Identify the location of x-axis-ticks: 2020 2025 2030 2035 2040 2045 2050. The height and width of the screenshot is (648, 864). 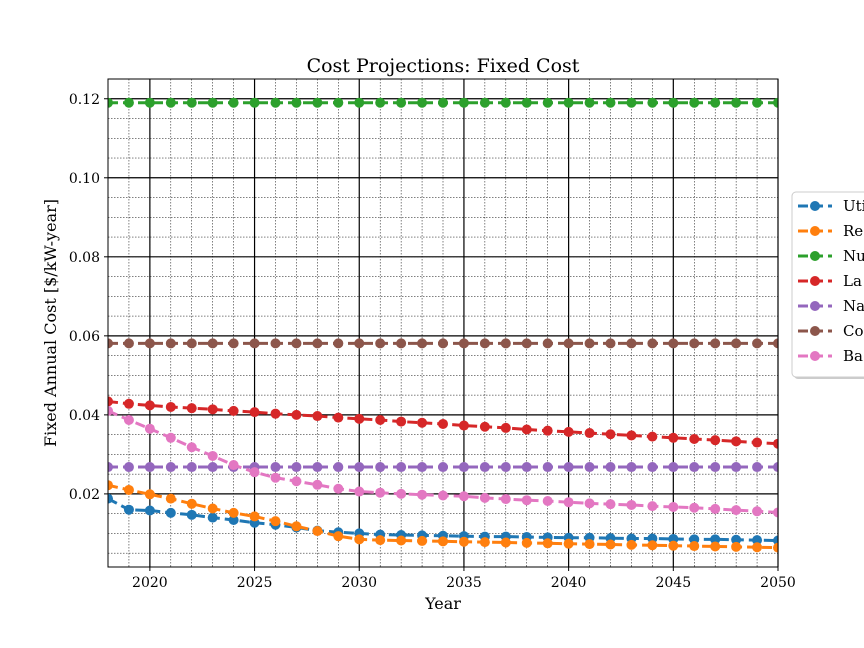
(464, 579).